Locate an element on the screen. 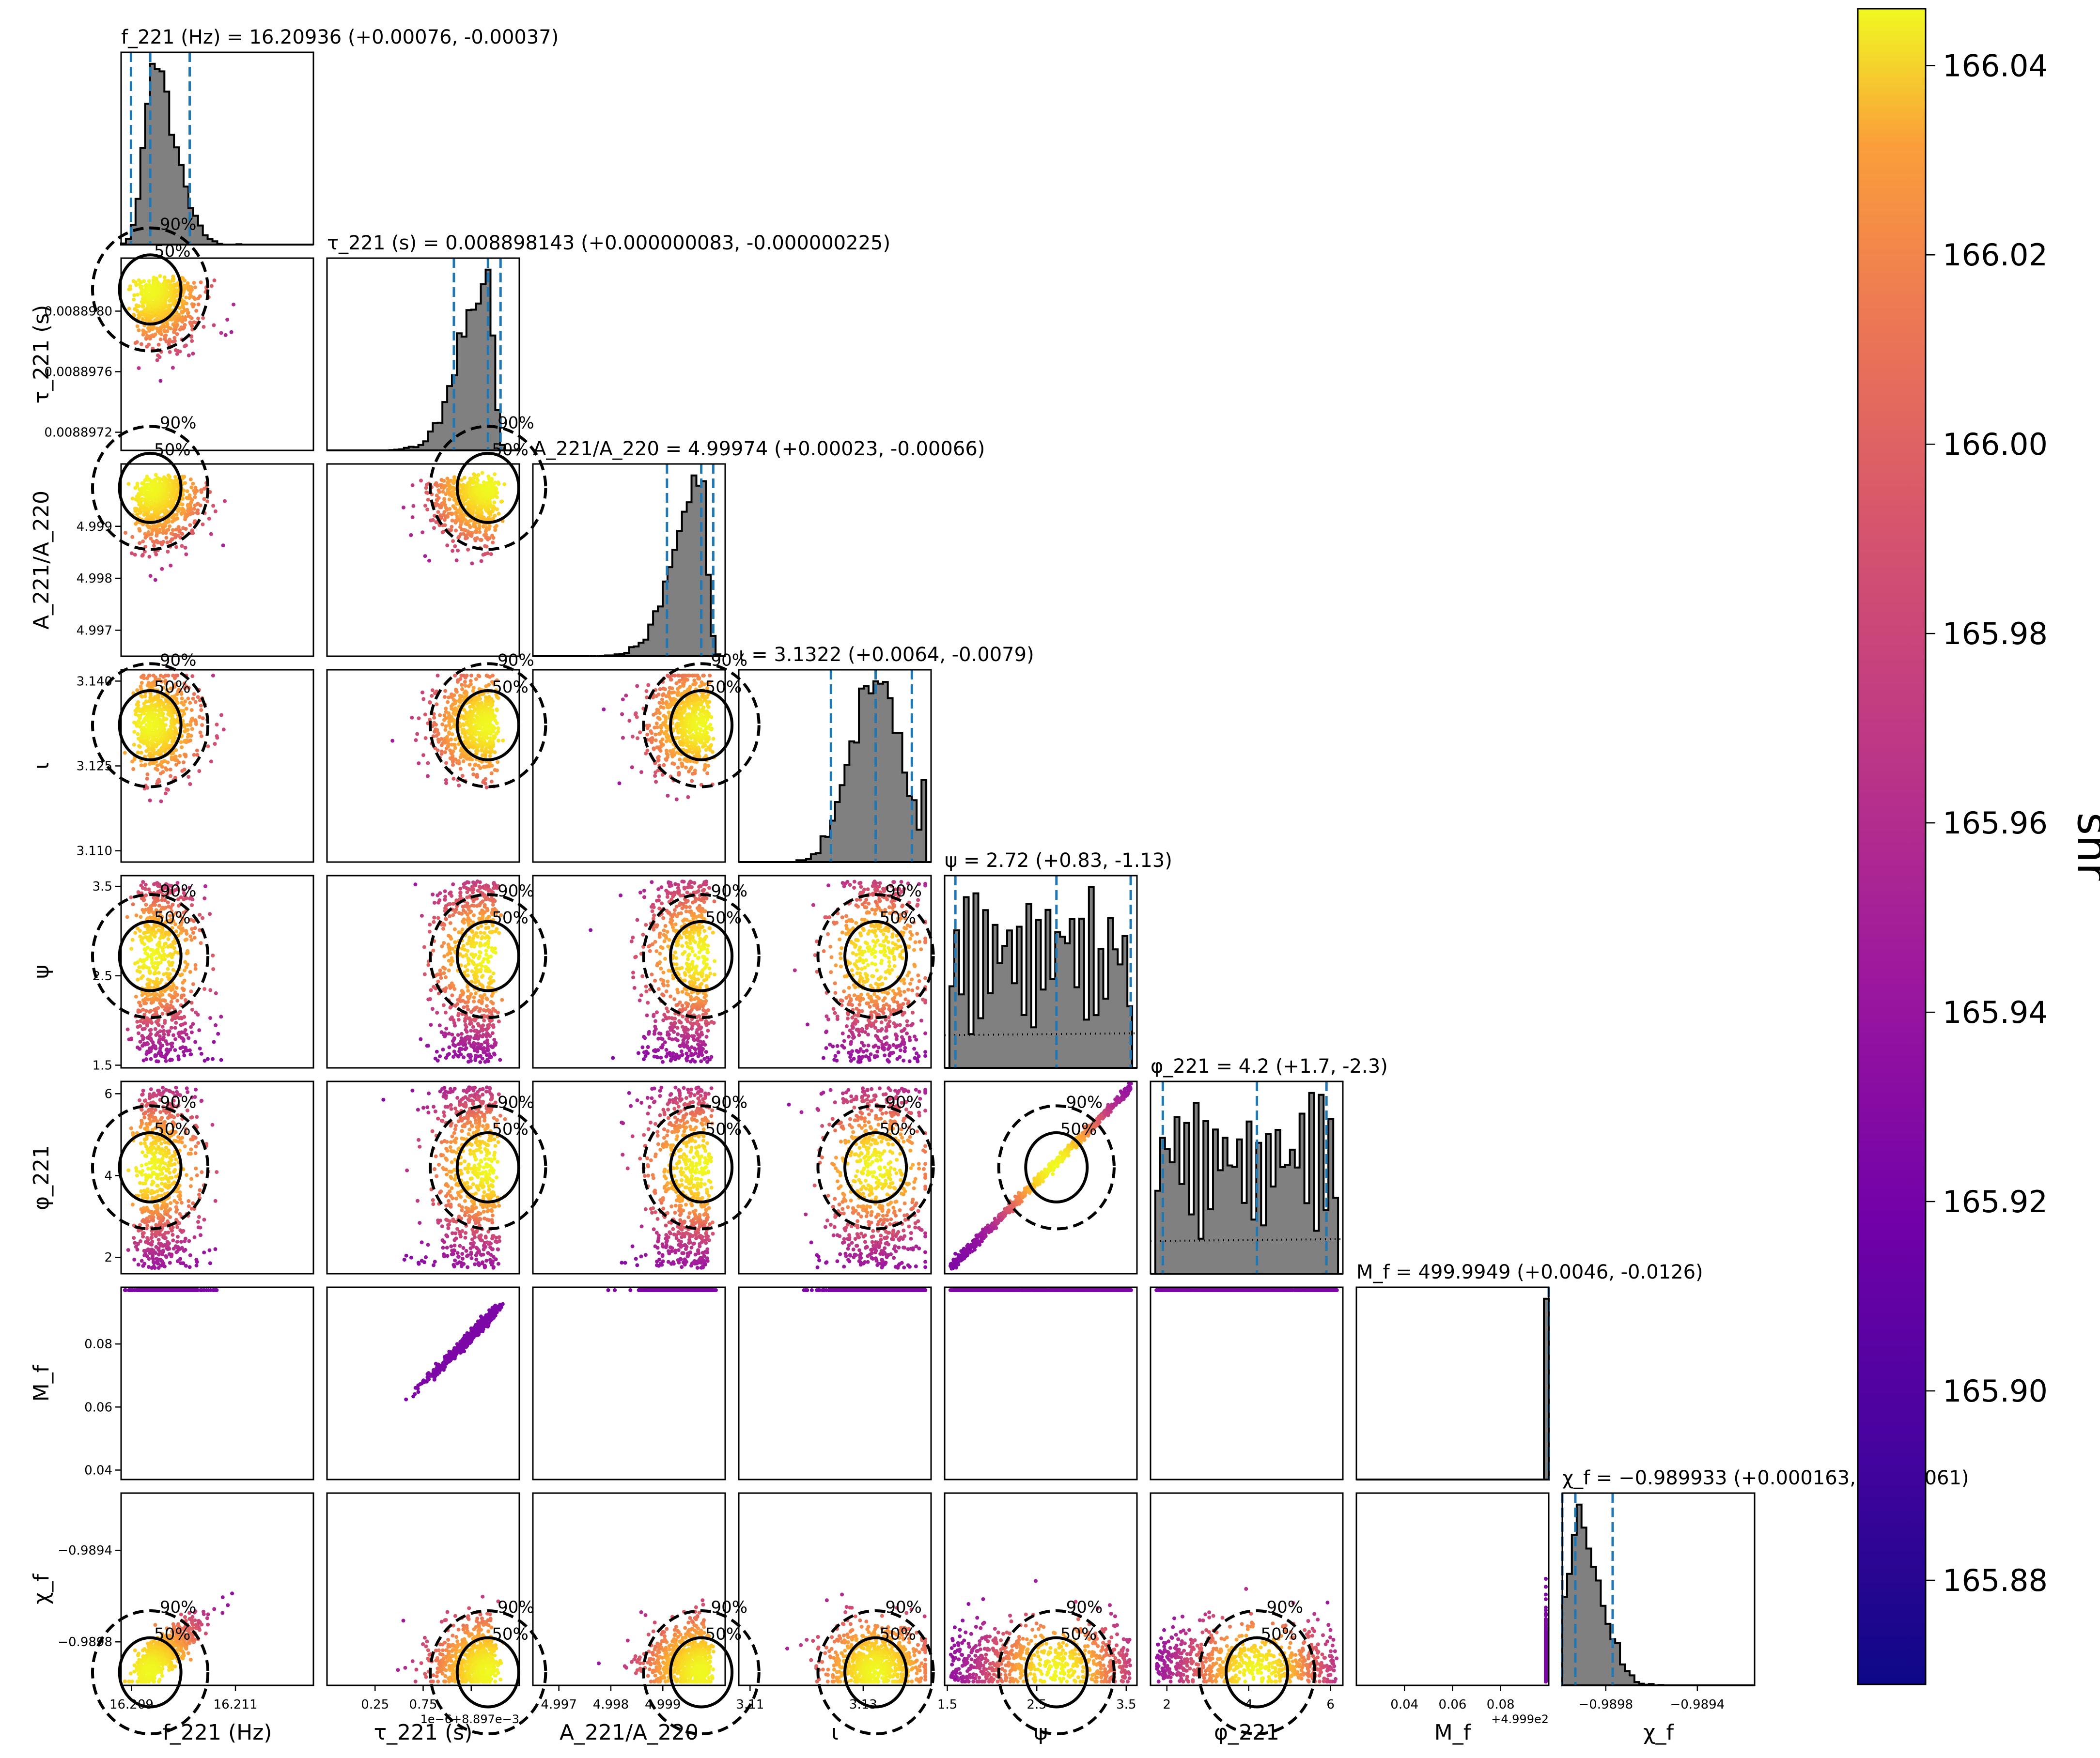  x-tick-label-phi221: 4 is located at coordinates (1248, 1704).